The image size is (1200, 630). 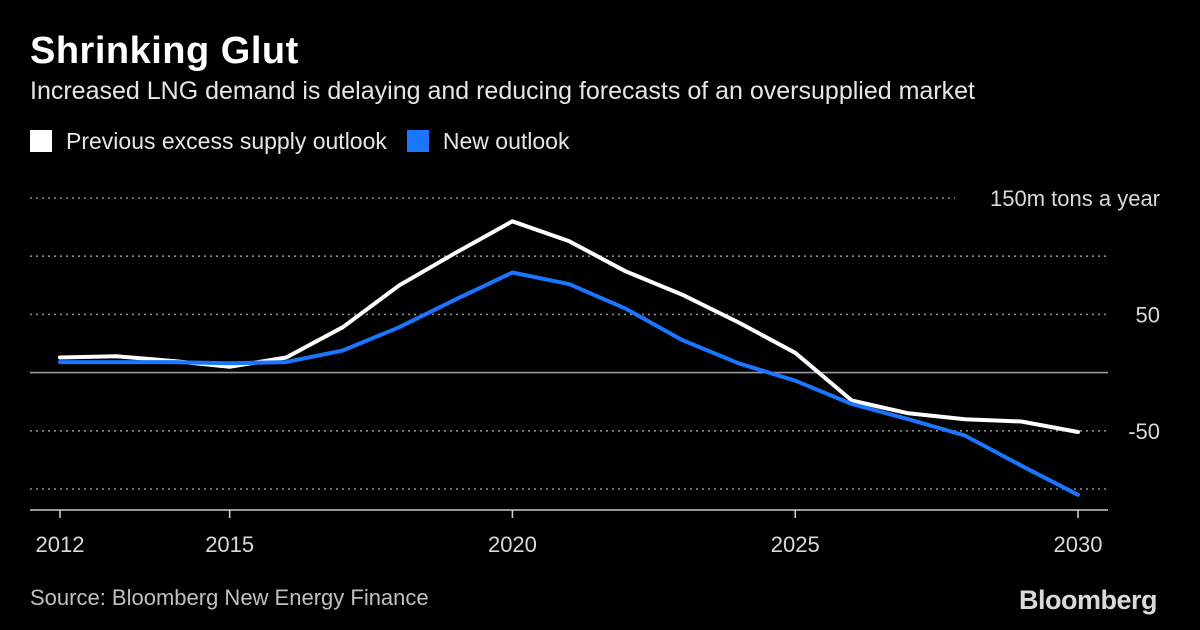 I want to click on y-tick-label-1: 50, so click(x=1148, y=314).